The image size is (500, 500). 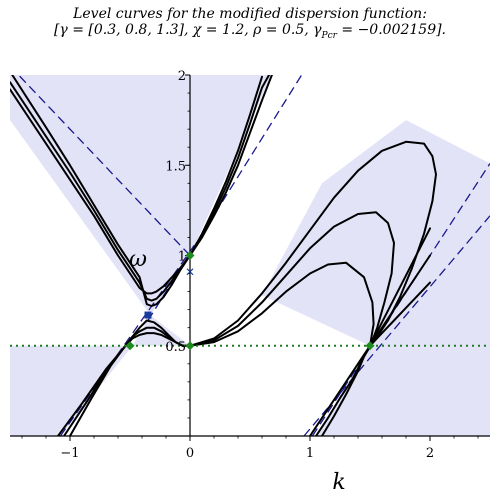 What do you see at coordinates (430, 453) in the screenshot?
I see `x-tick-label: 2` at bounding box center [430, 453].